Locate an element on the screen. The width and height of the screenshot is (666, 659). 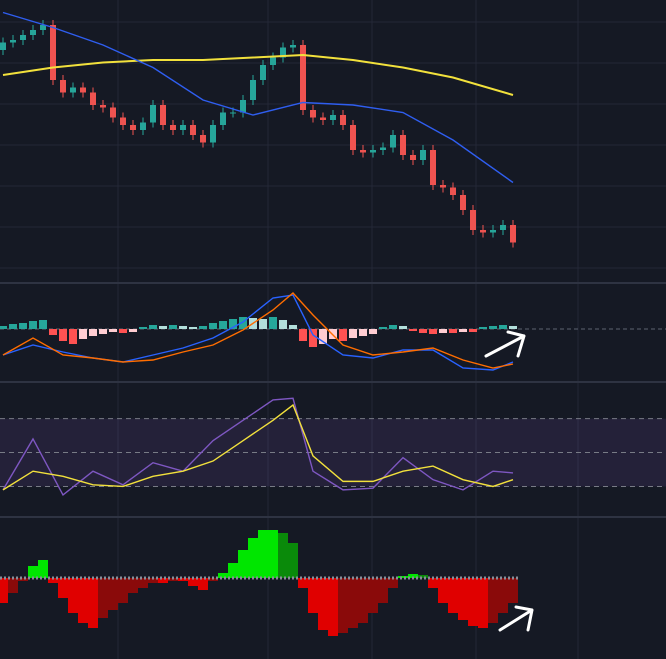
arrow is located at coordinates (516, 618).